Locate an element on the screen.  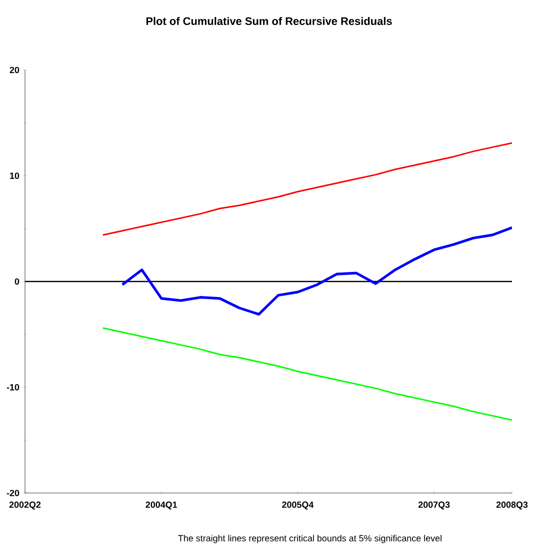
x-tick-label: 2008Q3 is located at coordinates (512, 506).